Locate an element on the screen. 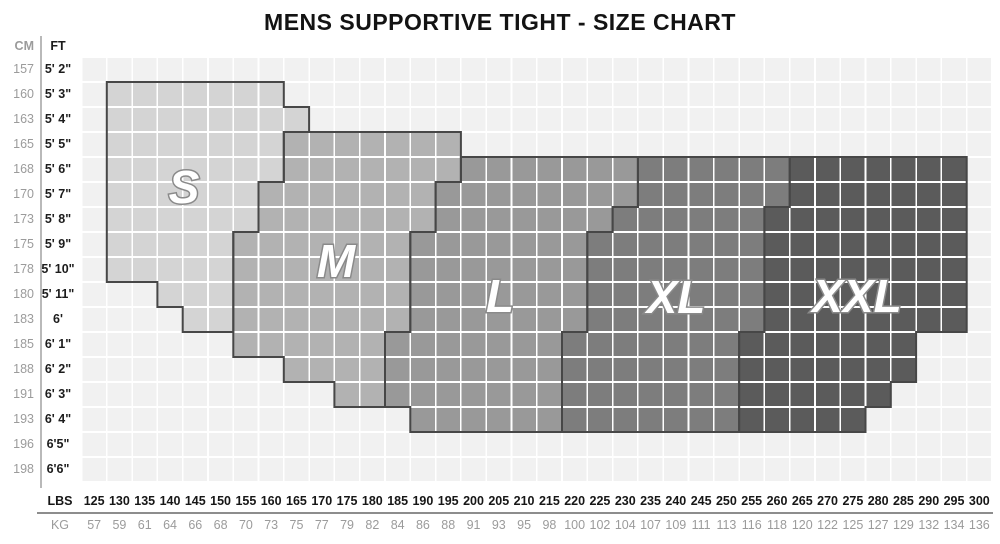 The height and width of the screenshot is (544, 1000). weight-kg-label: 98 is located at coordinates (549, 525).